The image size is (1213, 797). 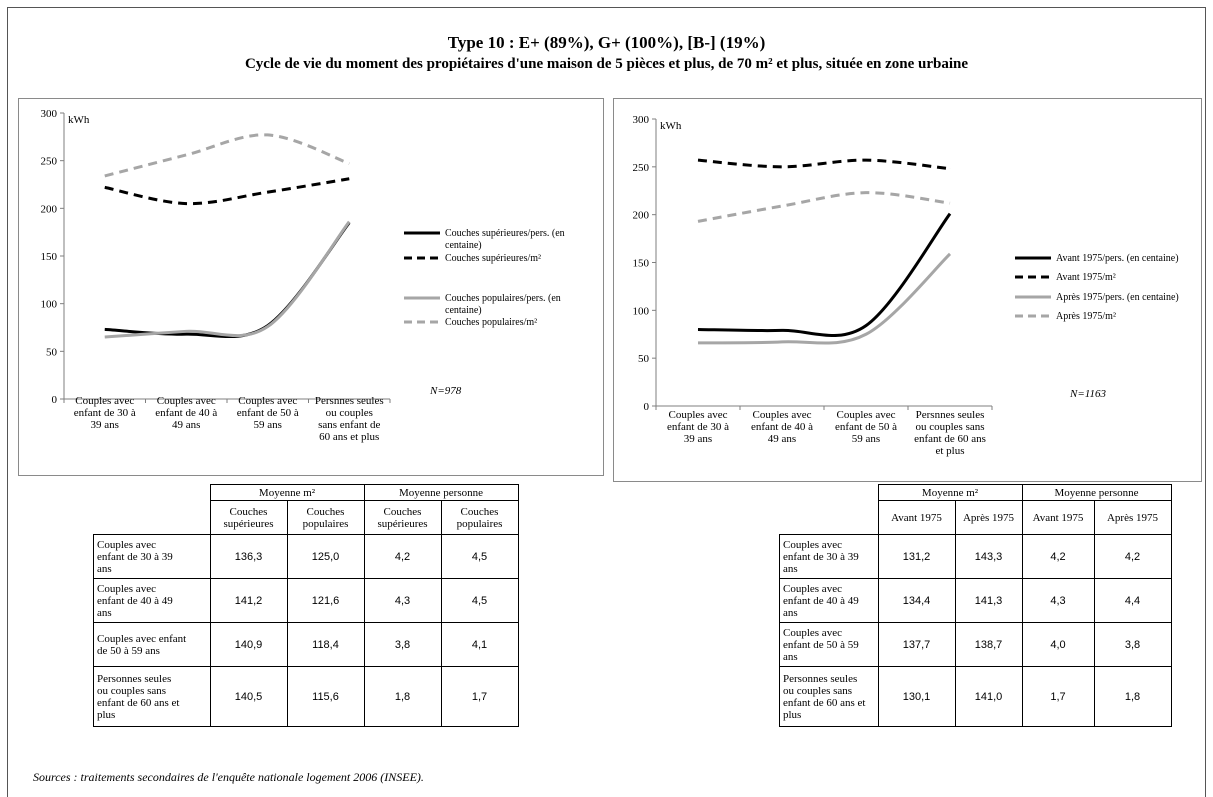 What do you see at coordinates (1086, 277) in the screenshot?
I see `legend-label: Avant 1975/m²` at bounding box center [1086, 277].